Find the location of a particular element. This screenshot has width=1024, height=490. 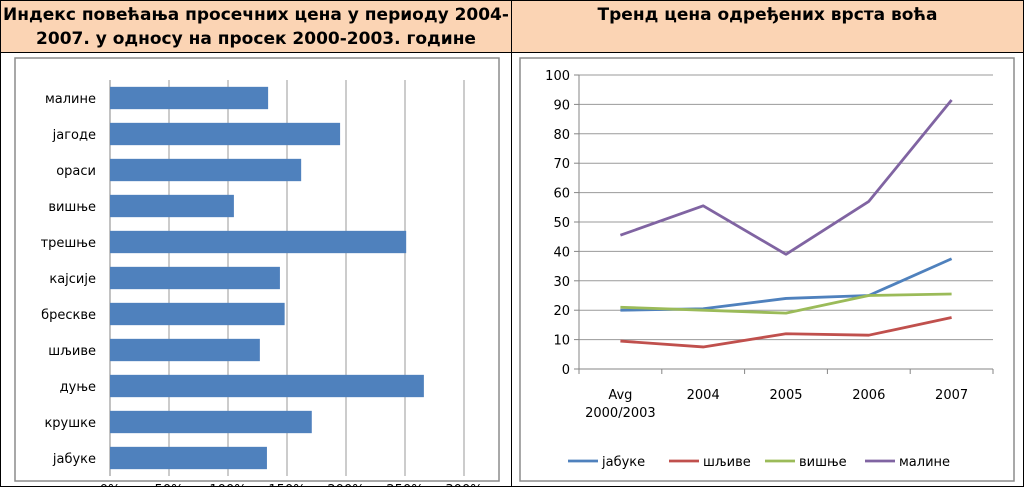

x-tick-label: 150% is located at coordinates (286, 484).